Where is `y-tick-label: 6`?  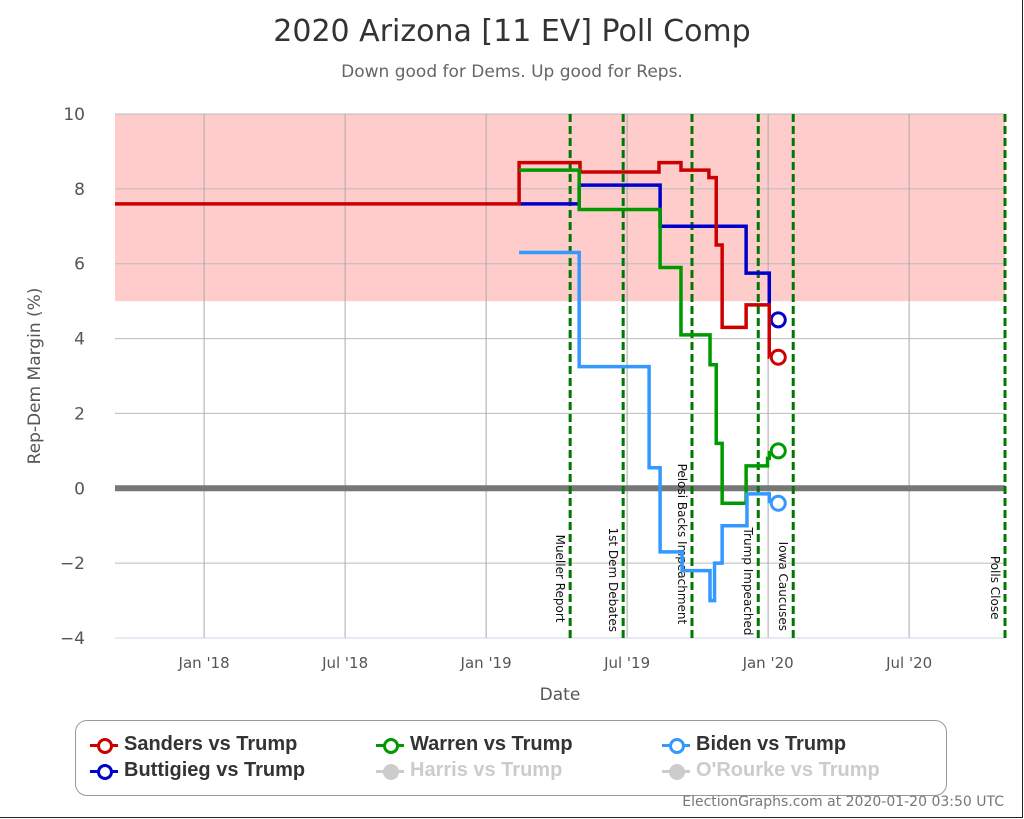
y-tick-label: 6 is located at coordinates (79, 265).